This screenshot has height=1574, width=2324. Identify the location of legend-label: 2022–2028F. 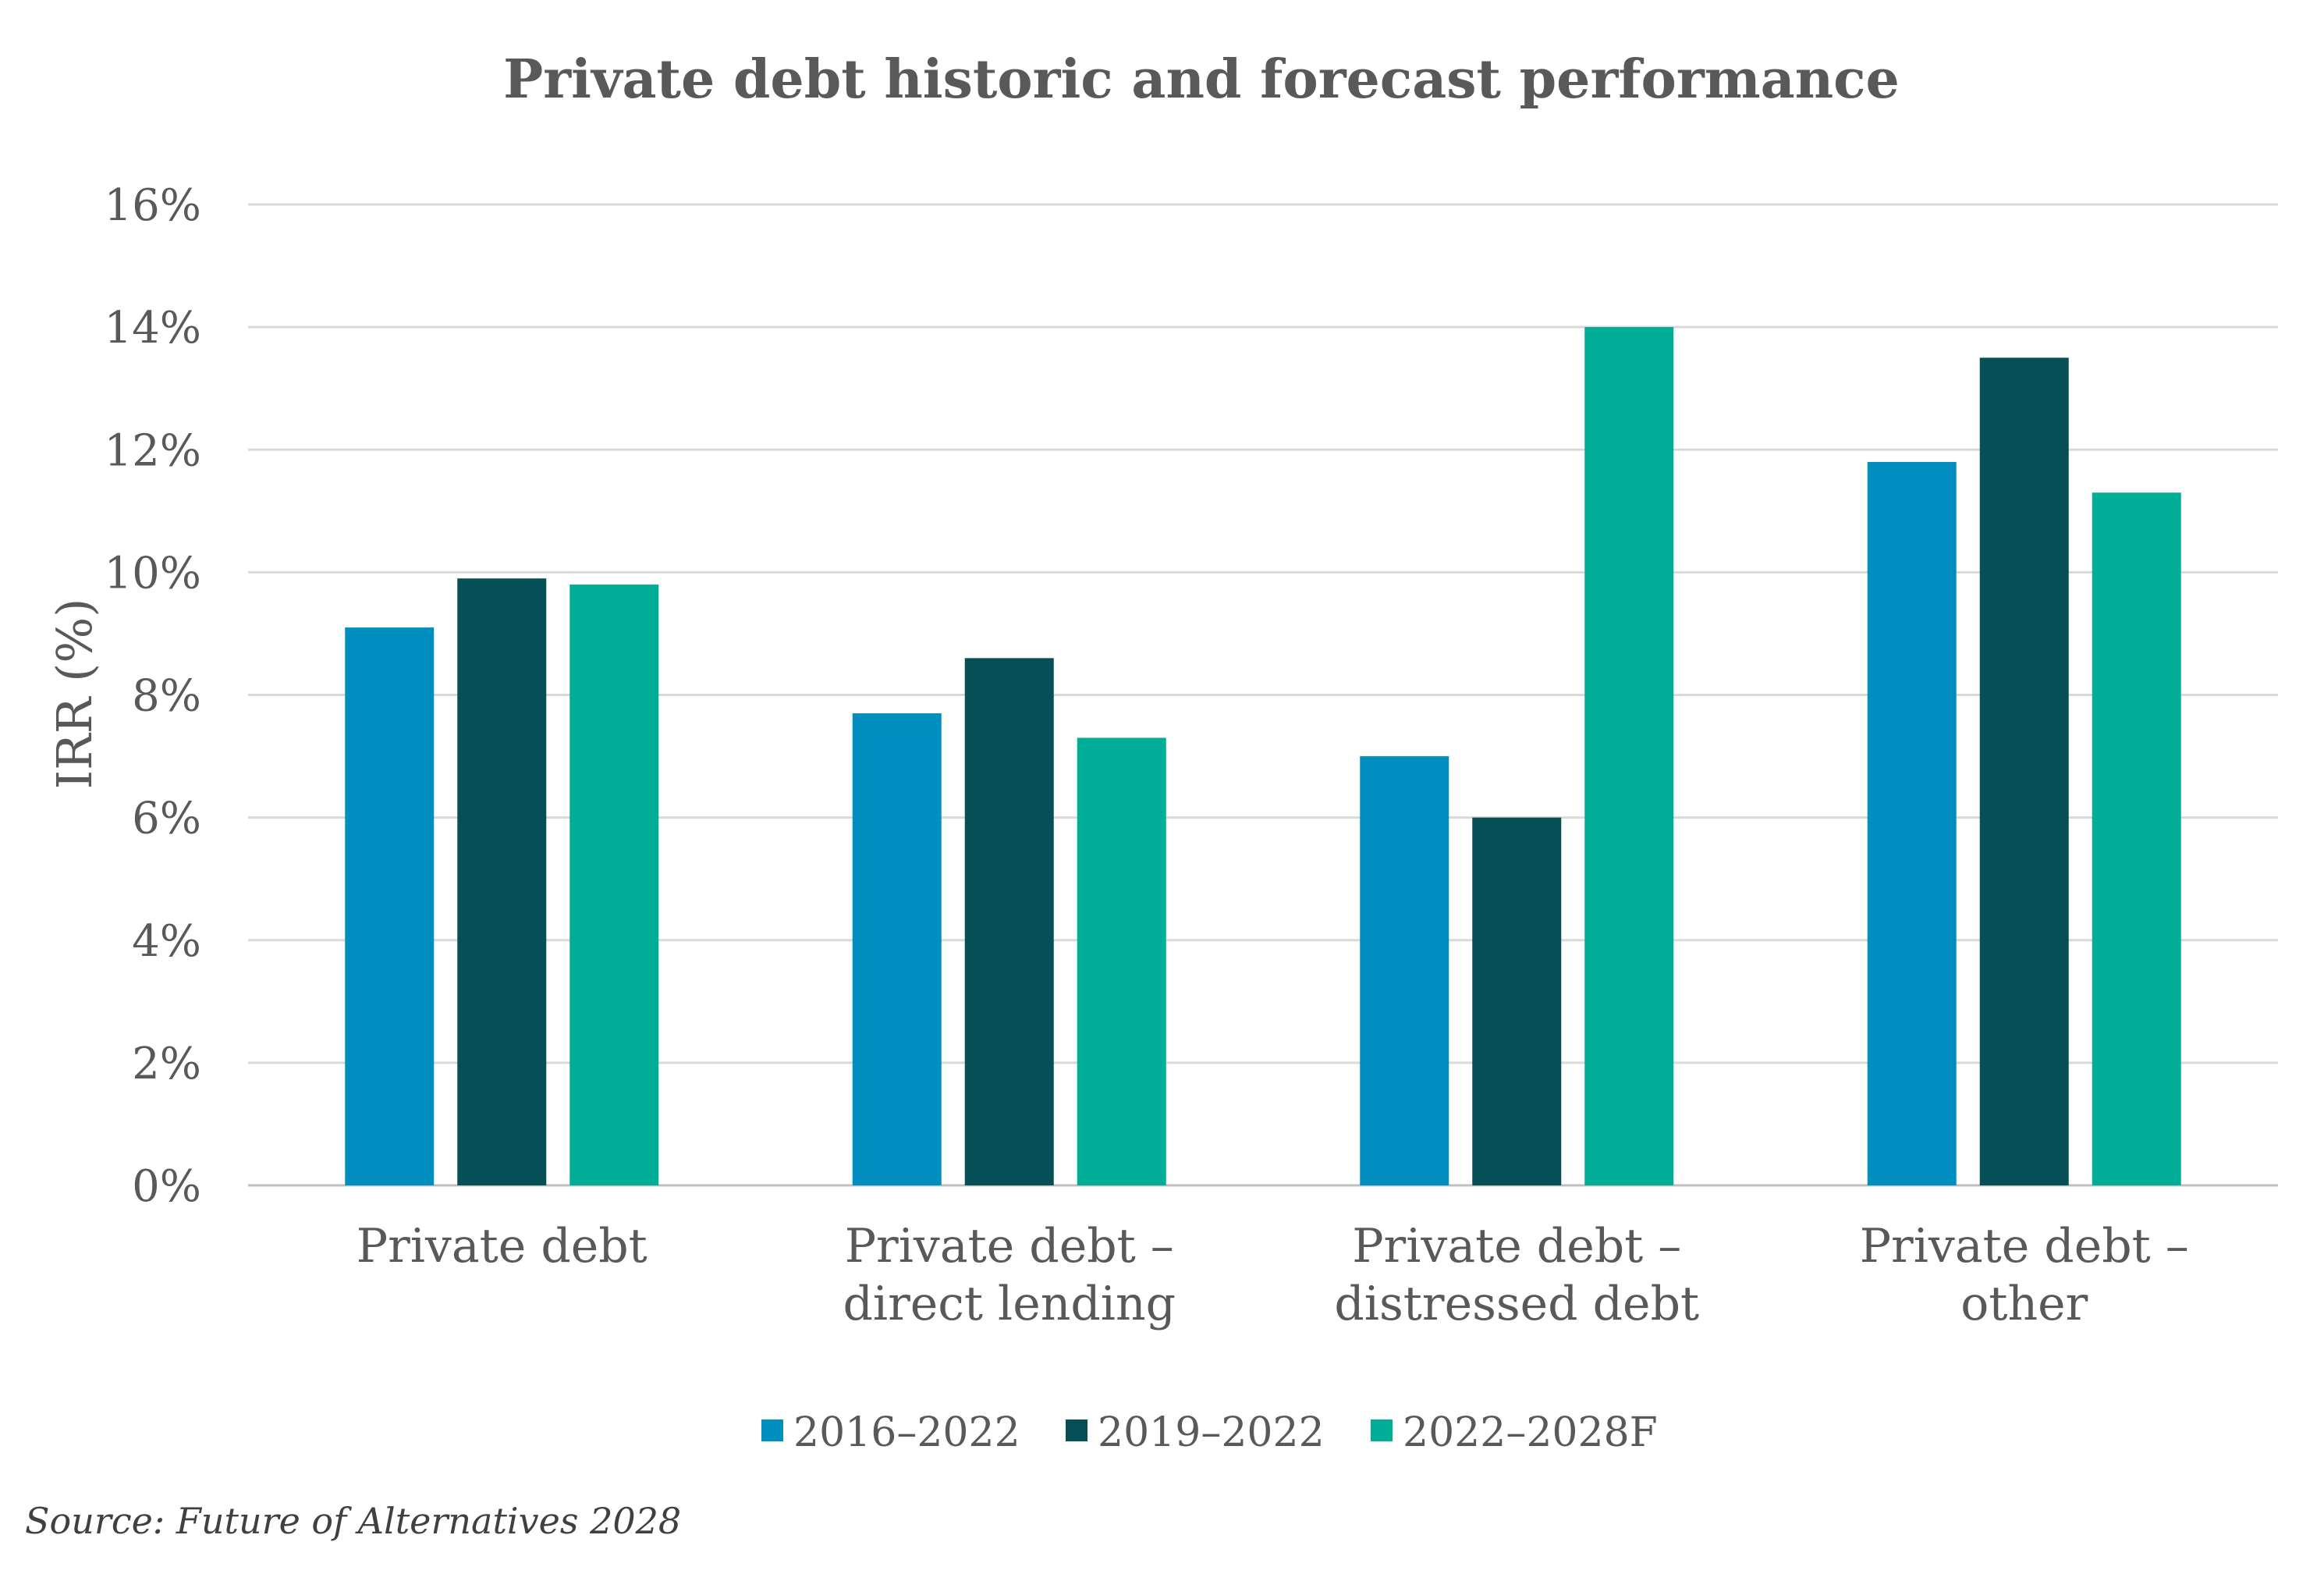
(1530, 1432).